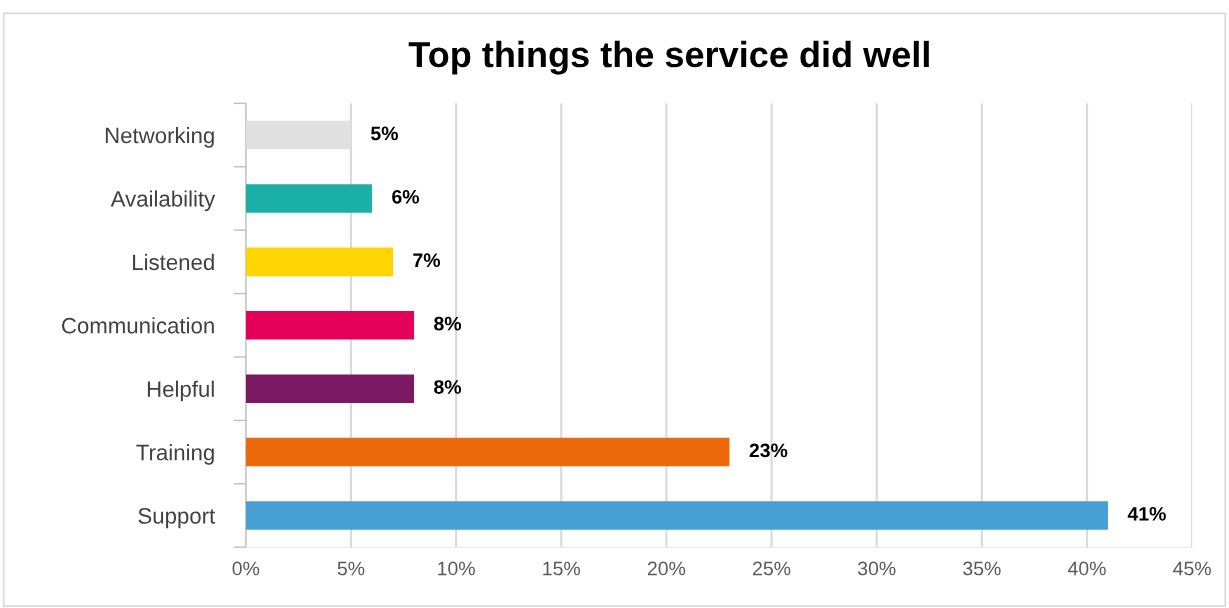  What do you see at coordinates (180, 391) in the screenshot?
I see `y-tick-label: Helpful` at bounding box center [180, 391].